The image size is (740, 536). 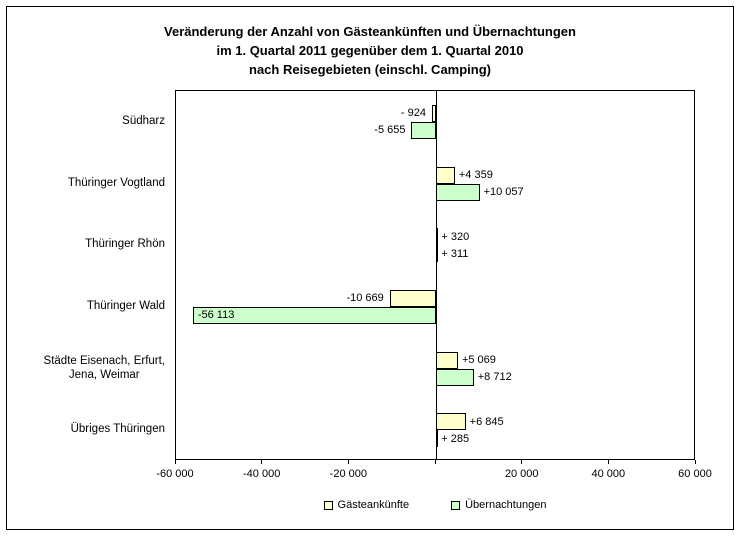 I want to click on category-label: Übriges Thüringen, so click(x=117, y=429).